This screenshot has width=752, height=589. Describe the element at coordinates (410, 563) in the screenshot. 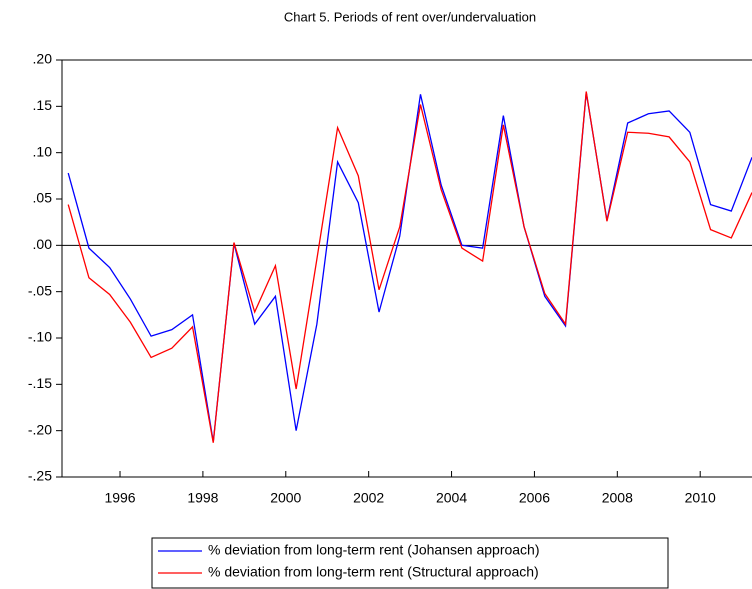

I see `legend-box` at that location.